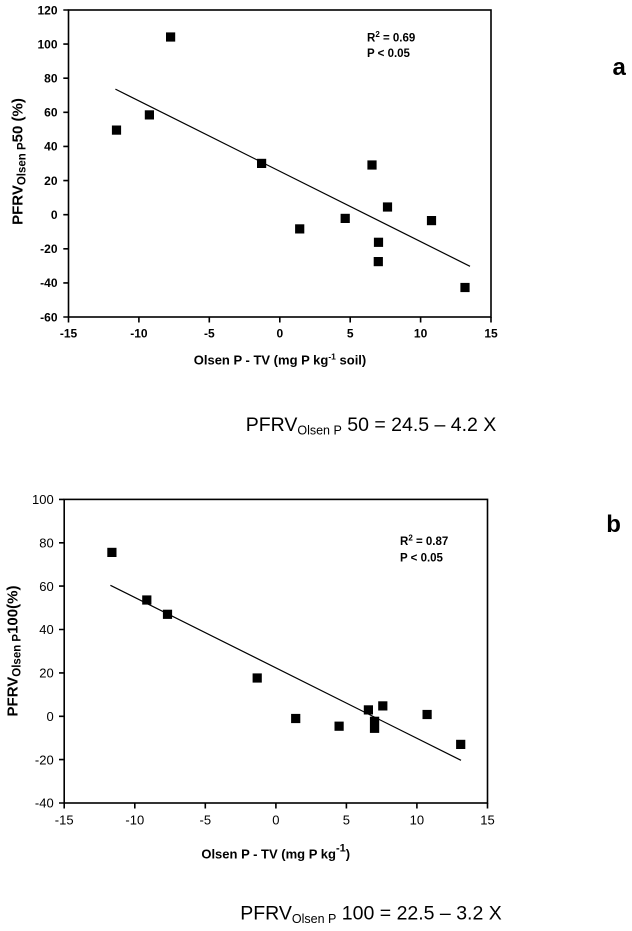  Describe the element at coordinates (613, 524) in the screenshot. I see `svg-text: b` at that location.